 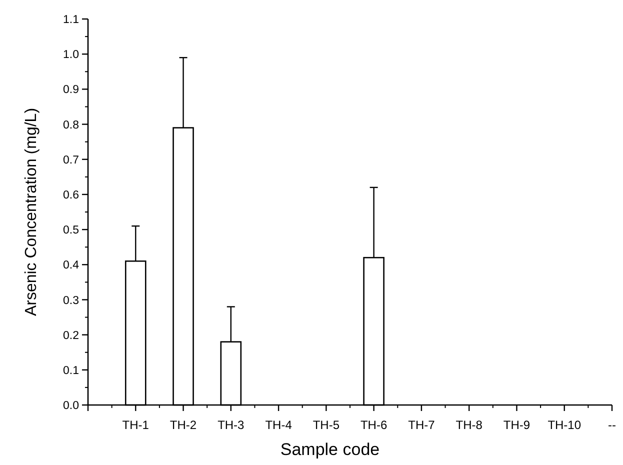 I want to click on y-tick-label: 0.4, so click(x=71, y=266).